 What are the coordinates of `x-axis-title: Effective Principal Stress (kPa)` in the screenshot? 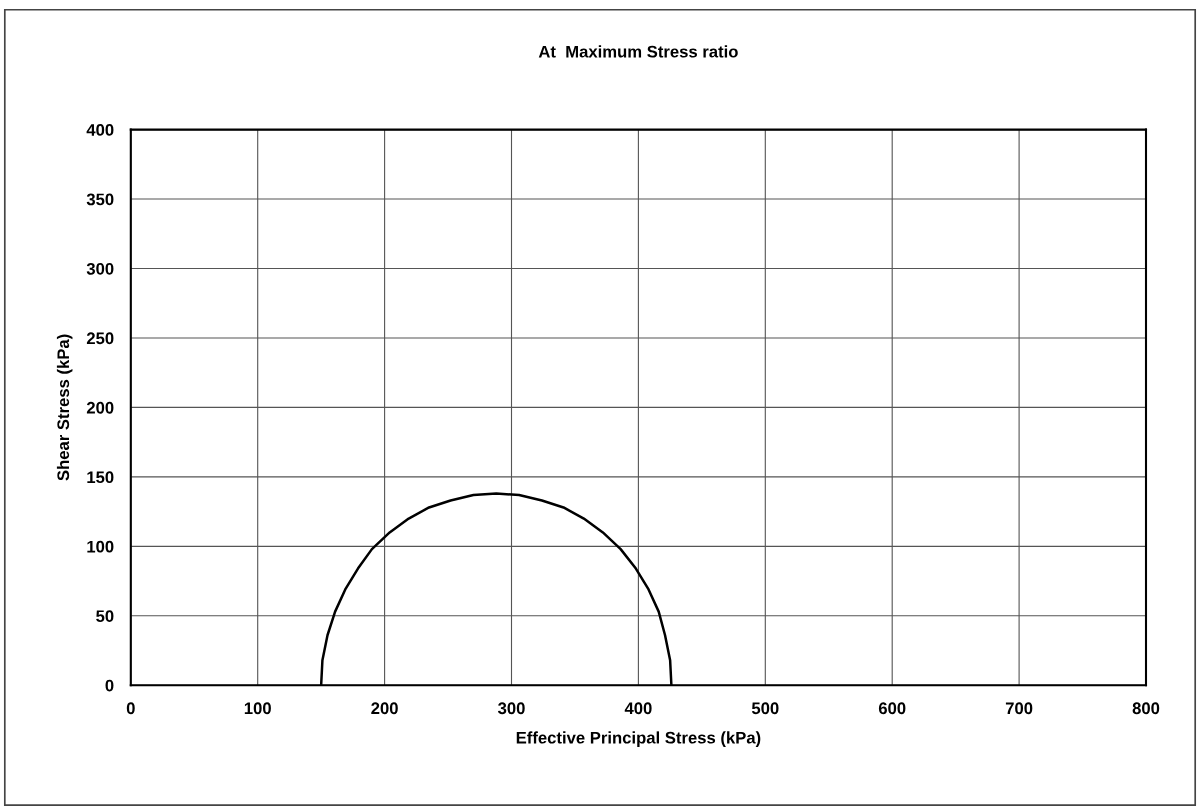 It's located at (638, 739).